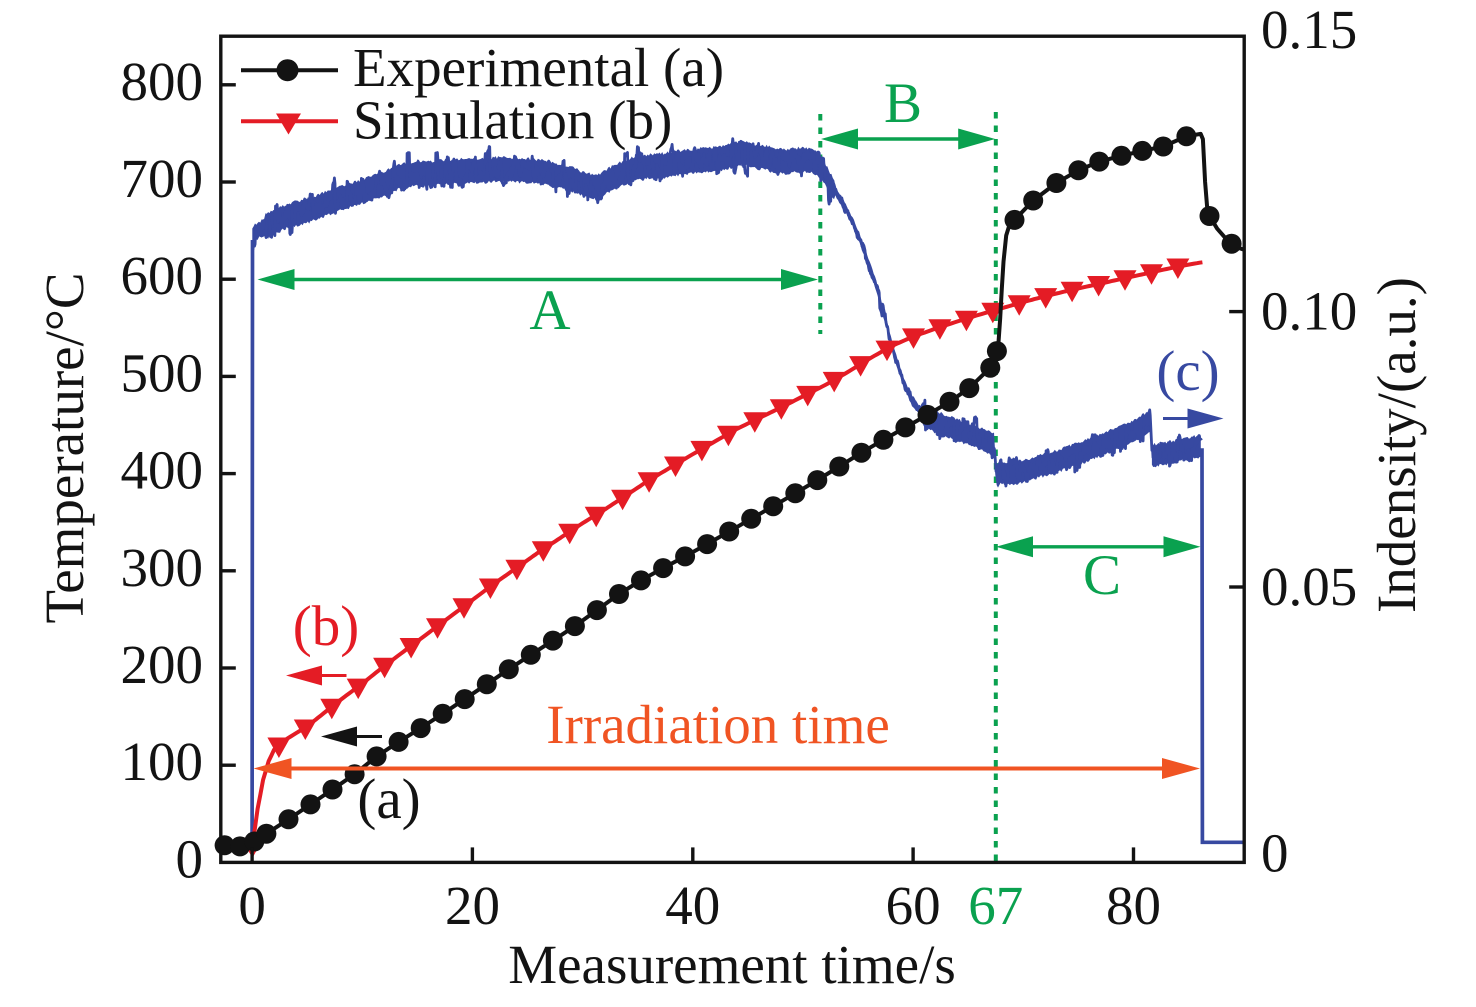 This screenshot has height=1007, width=1476. What do you see at coordinates (549, 310) in the screenshot?
I see `svg-text: A` at bounding box center [549, 310].